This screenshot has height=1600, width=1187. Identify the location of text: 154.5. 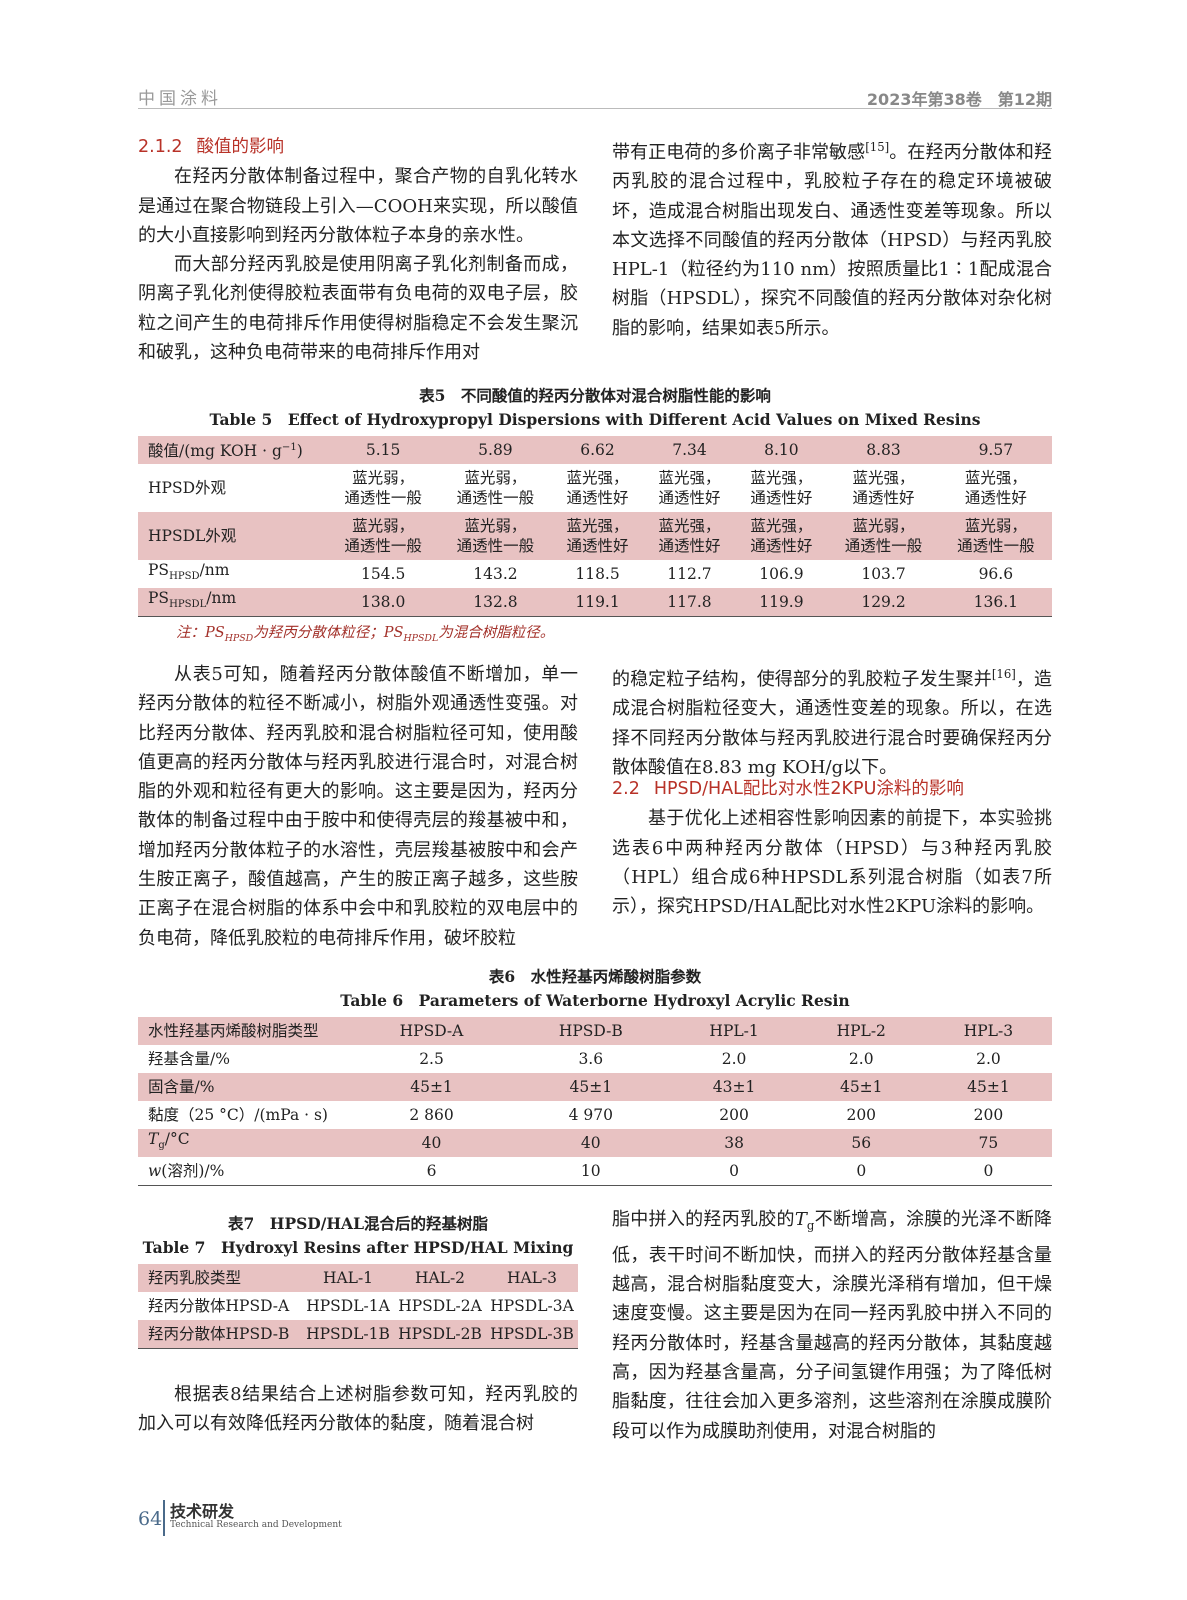
(383, 574).